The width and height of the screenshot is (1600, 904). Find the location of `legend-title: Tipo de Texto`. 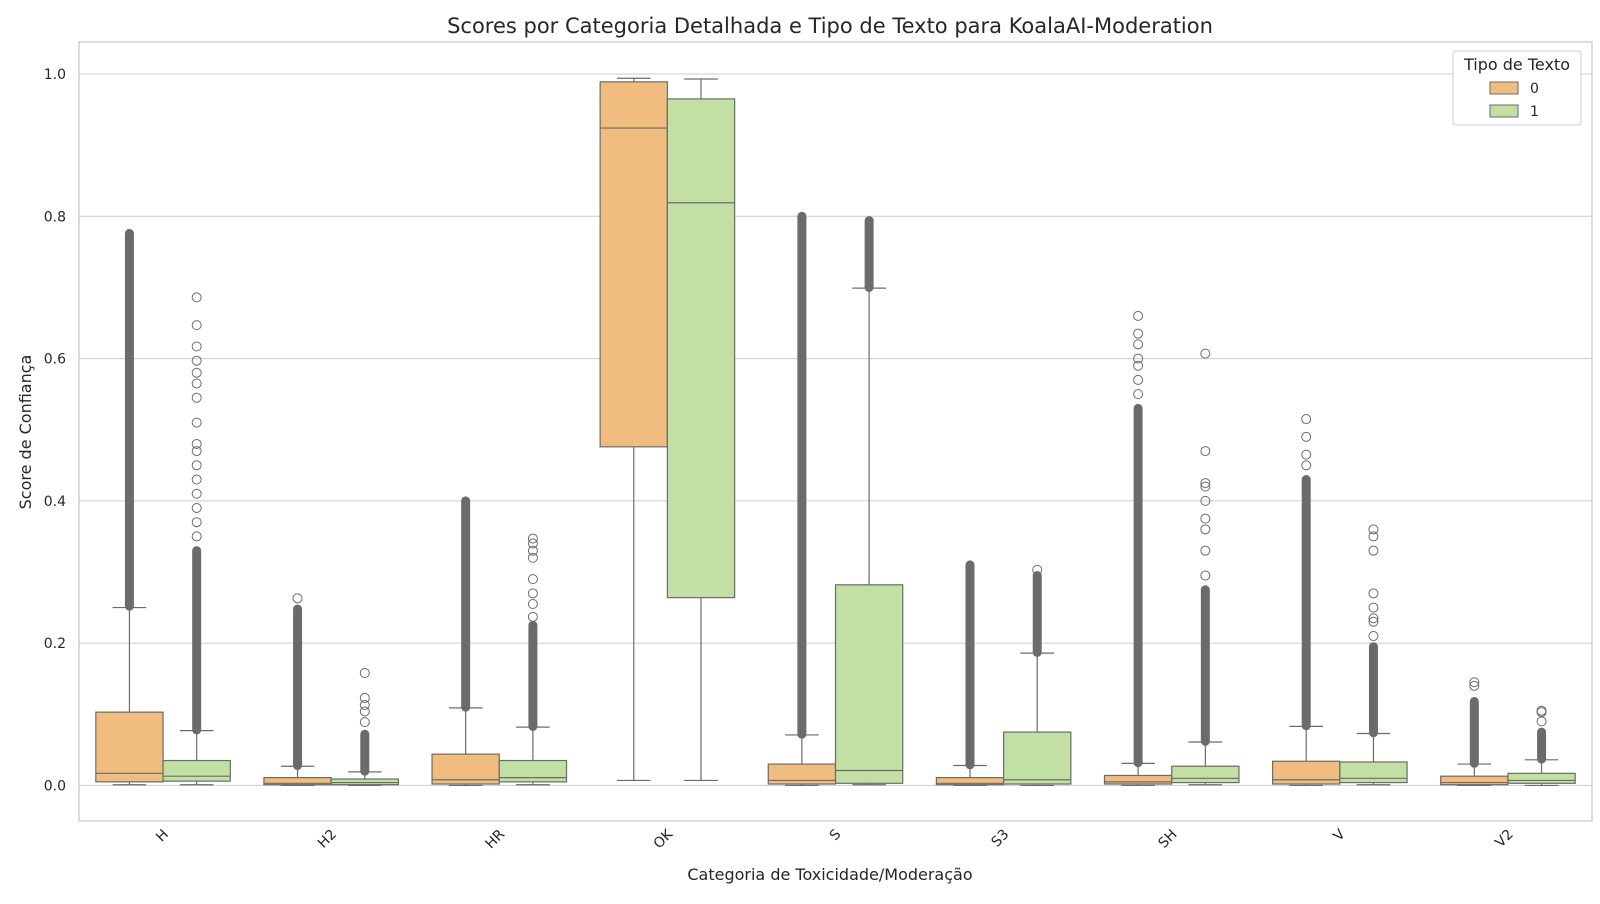

legend-title: Tipo de Texto is located at coordinates (1516, 64).